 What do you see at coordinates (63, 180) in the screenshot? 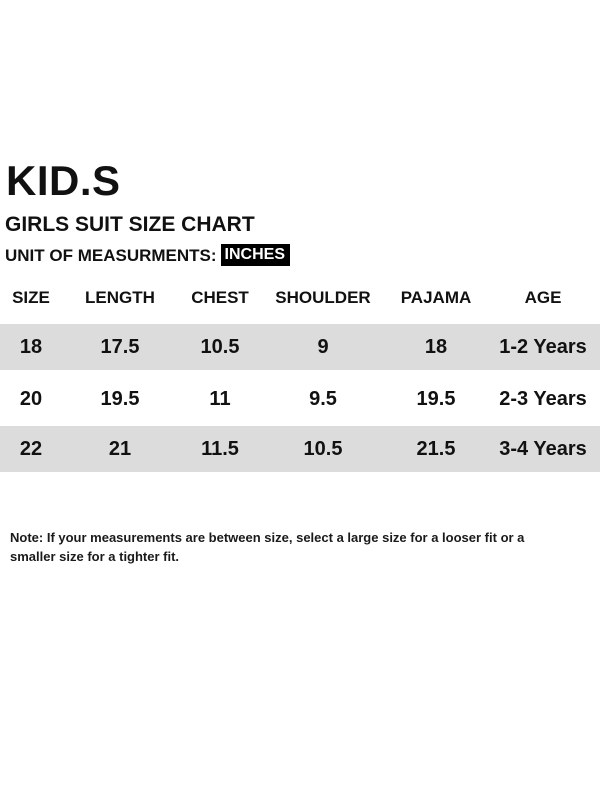
I see `brand-title: KID.S` at bounding box center [63, 180].